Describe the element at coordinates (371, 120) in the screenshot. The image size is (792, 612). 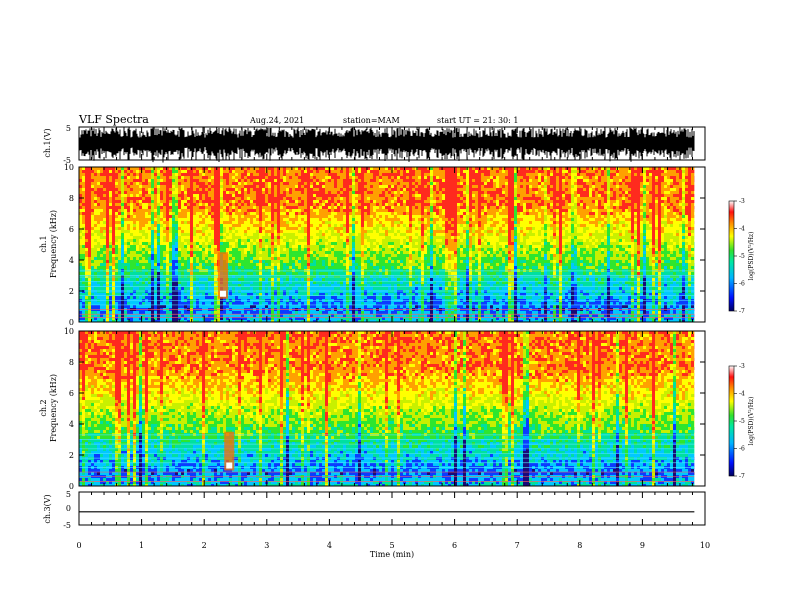
I see `header-station: station=MAM` at that location.